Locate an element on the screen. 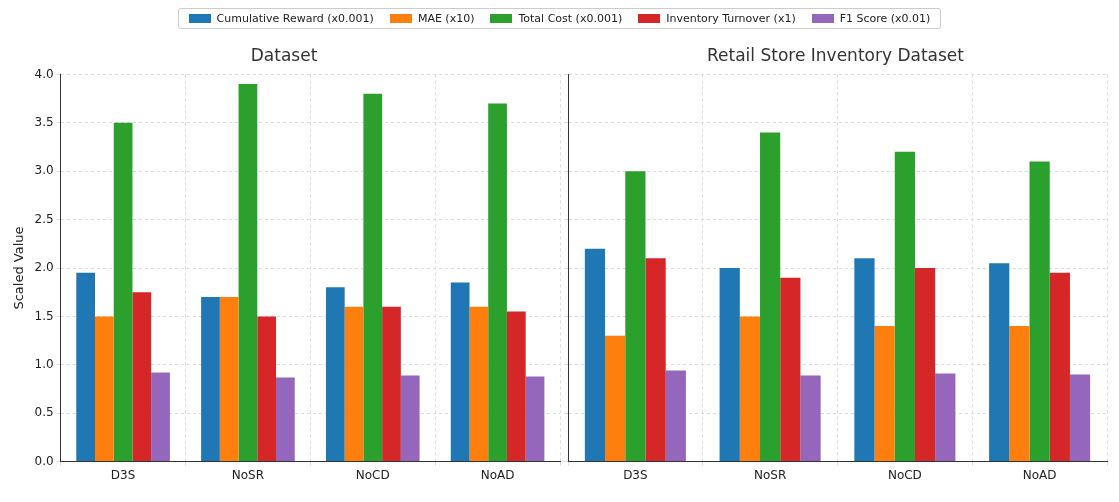  legend-label: MAE (x10) is located at coordinates (446, 18).